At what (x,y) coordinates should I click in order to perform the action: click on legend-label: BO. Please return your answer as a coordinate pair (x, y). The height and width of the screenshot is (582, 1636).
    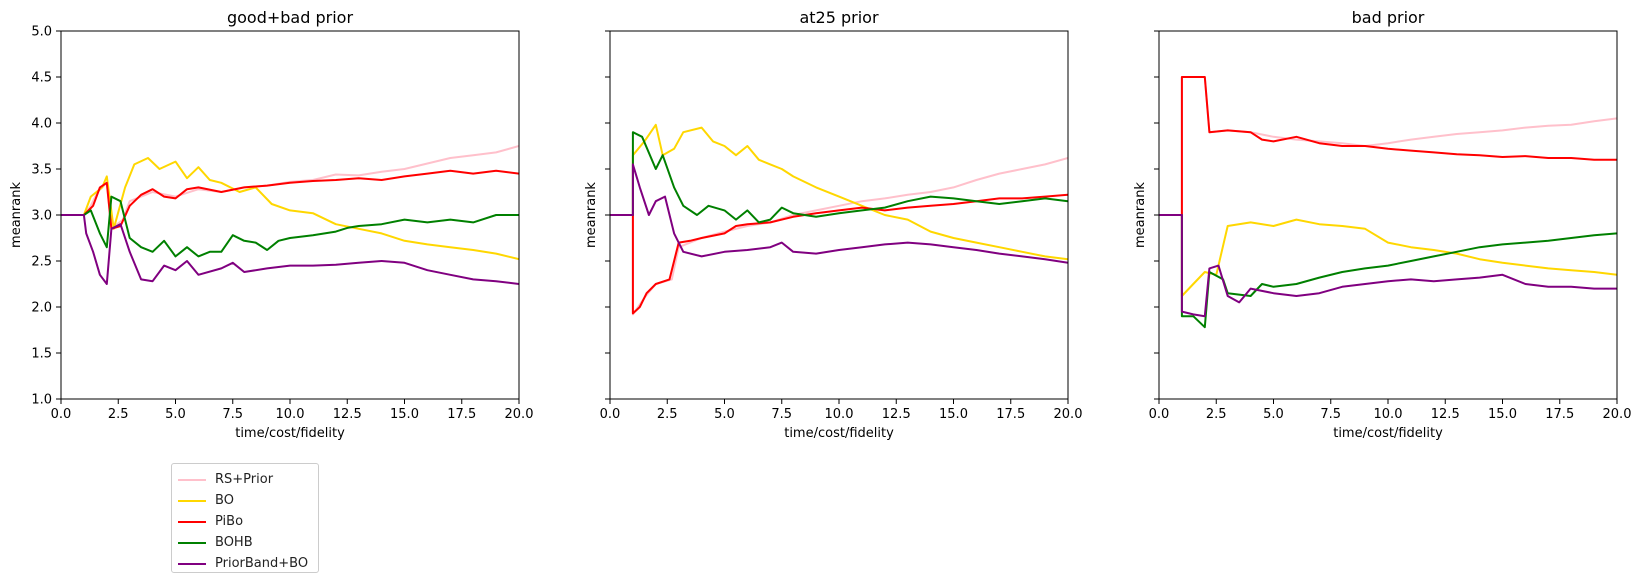
    Looking at the image, I should click on (224, 500).